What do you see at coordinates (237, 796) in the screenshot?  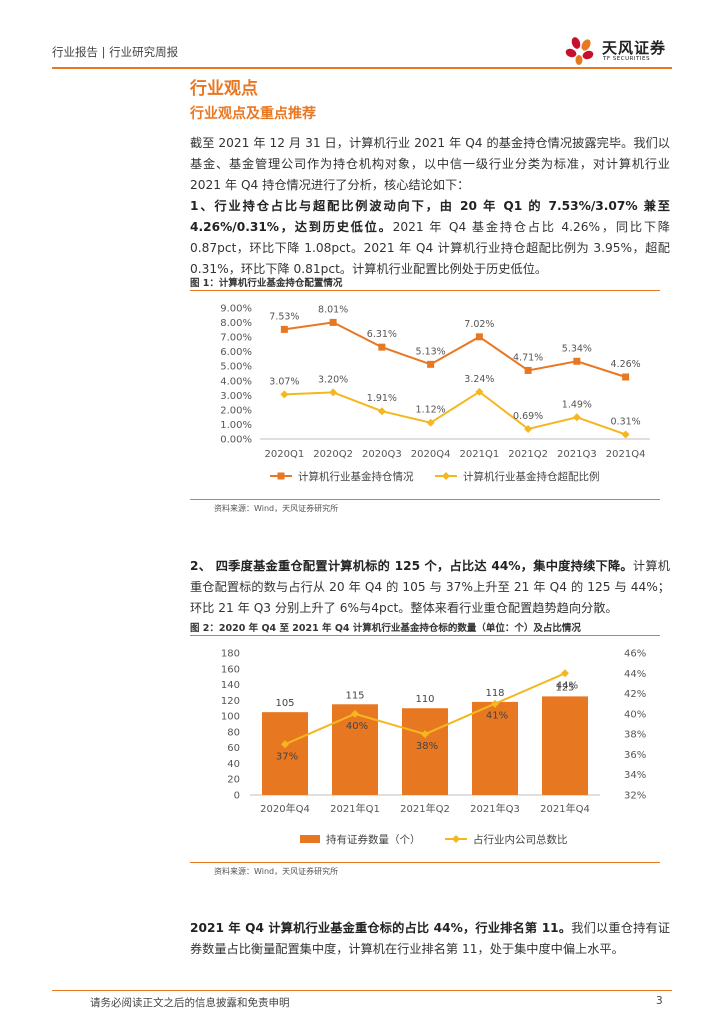 I see `y-tick-label: 0` at bounding box center [237, 796].